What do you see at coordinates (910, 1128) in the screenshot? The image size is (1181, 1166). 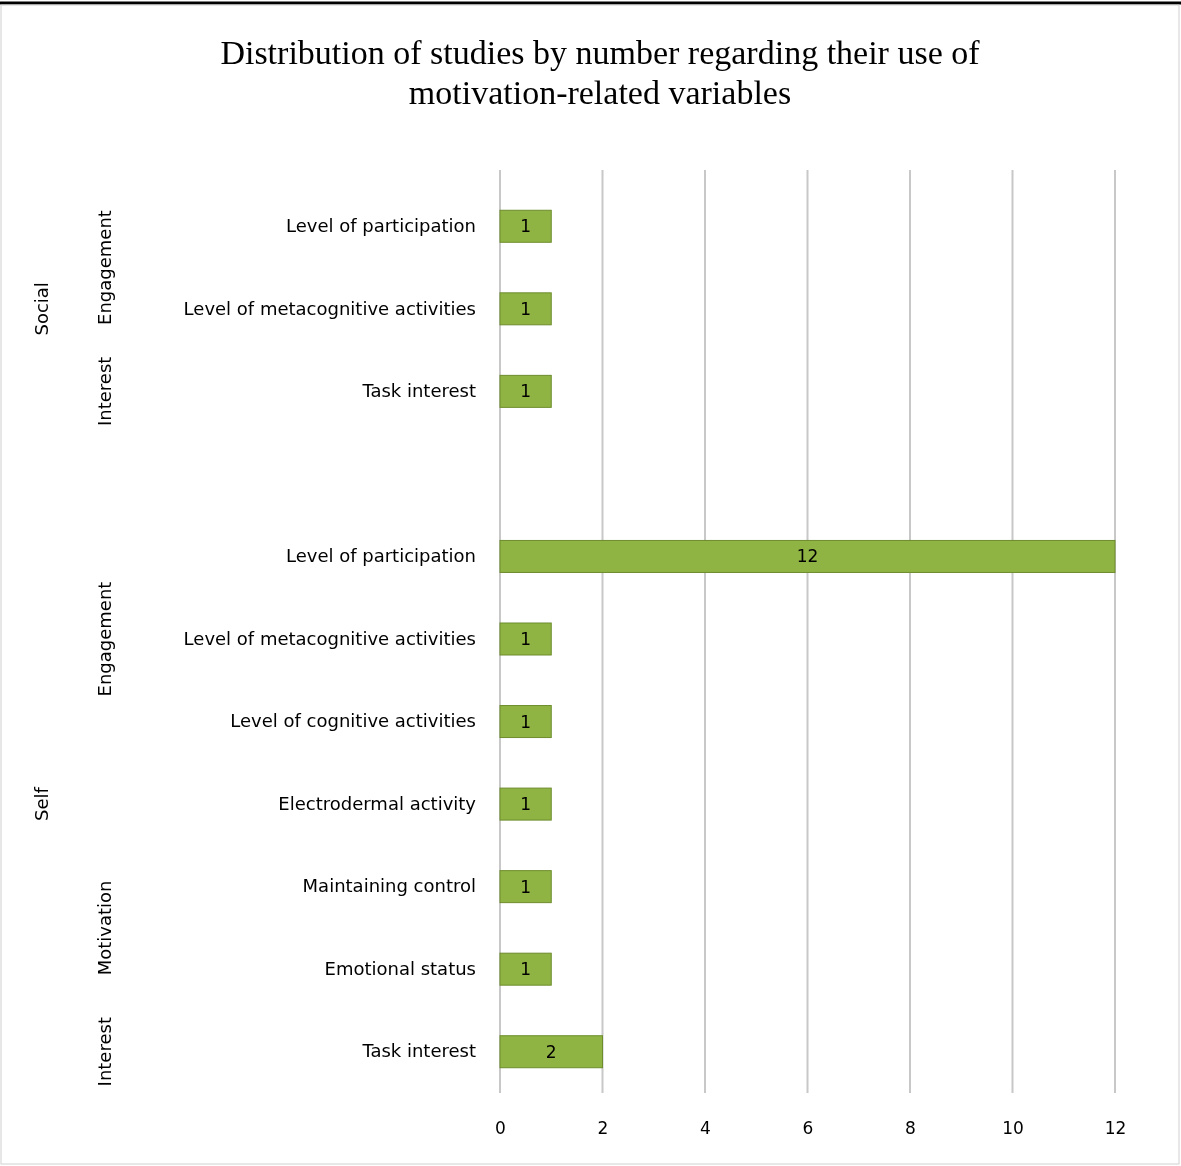 I see `x-tick-label: 8` at bounding box center [910, 1128].